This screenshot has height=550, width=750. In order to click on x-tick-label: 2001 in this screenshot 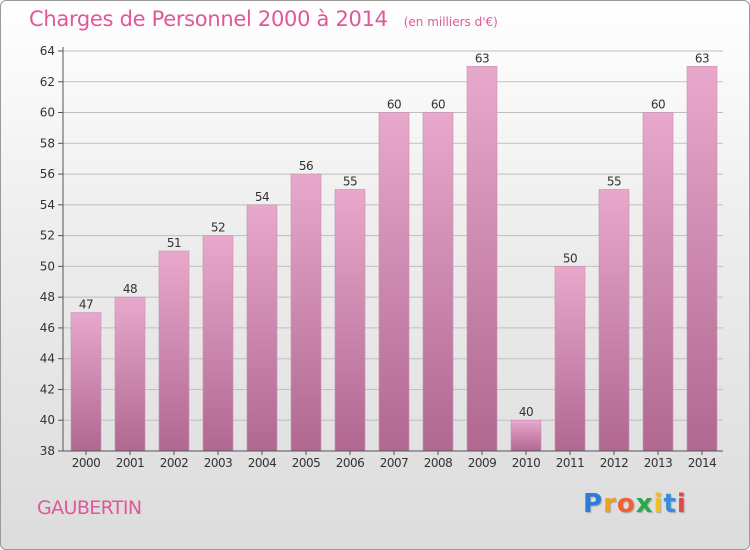, I will do `click(130, 463)`.